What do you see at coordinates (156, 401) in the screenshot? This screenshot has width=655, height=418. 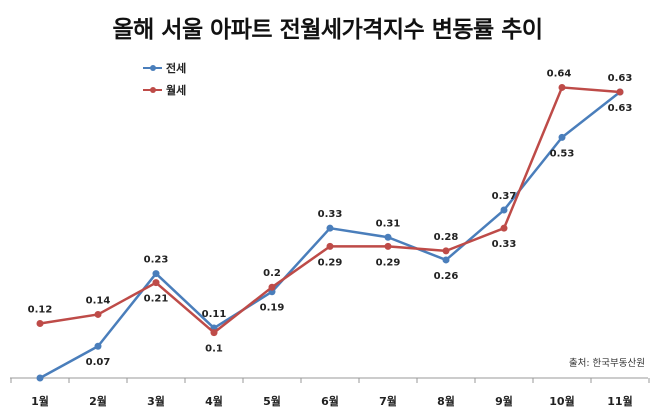 I see `x-tick-label: 3월` at bounding box center [156, 401].